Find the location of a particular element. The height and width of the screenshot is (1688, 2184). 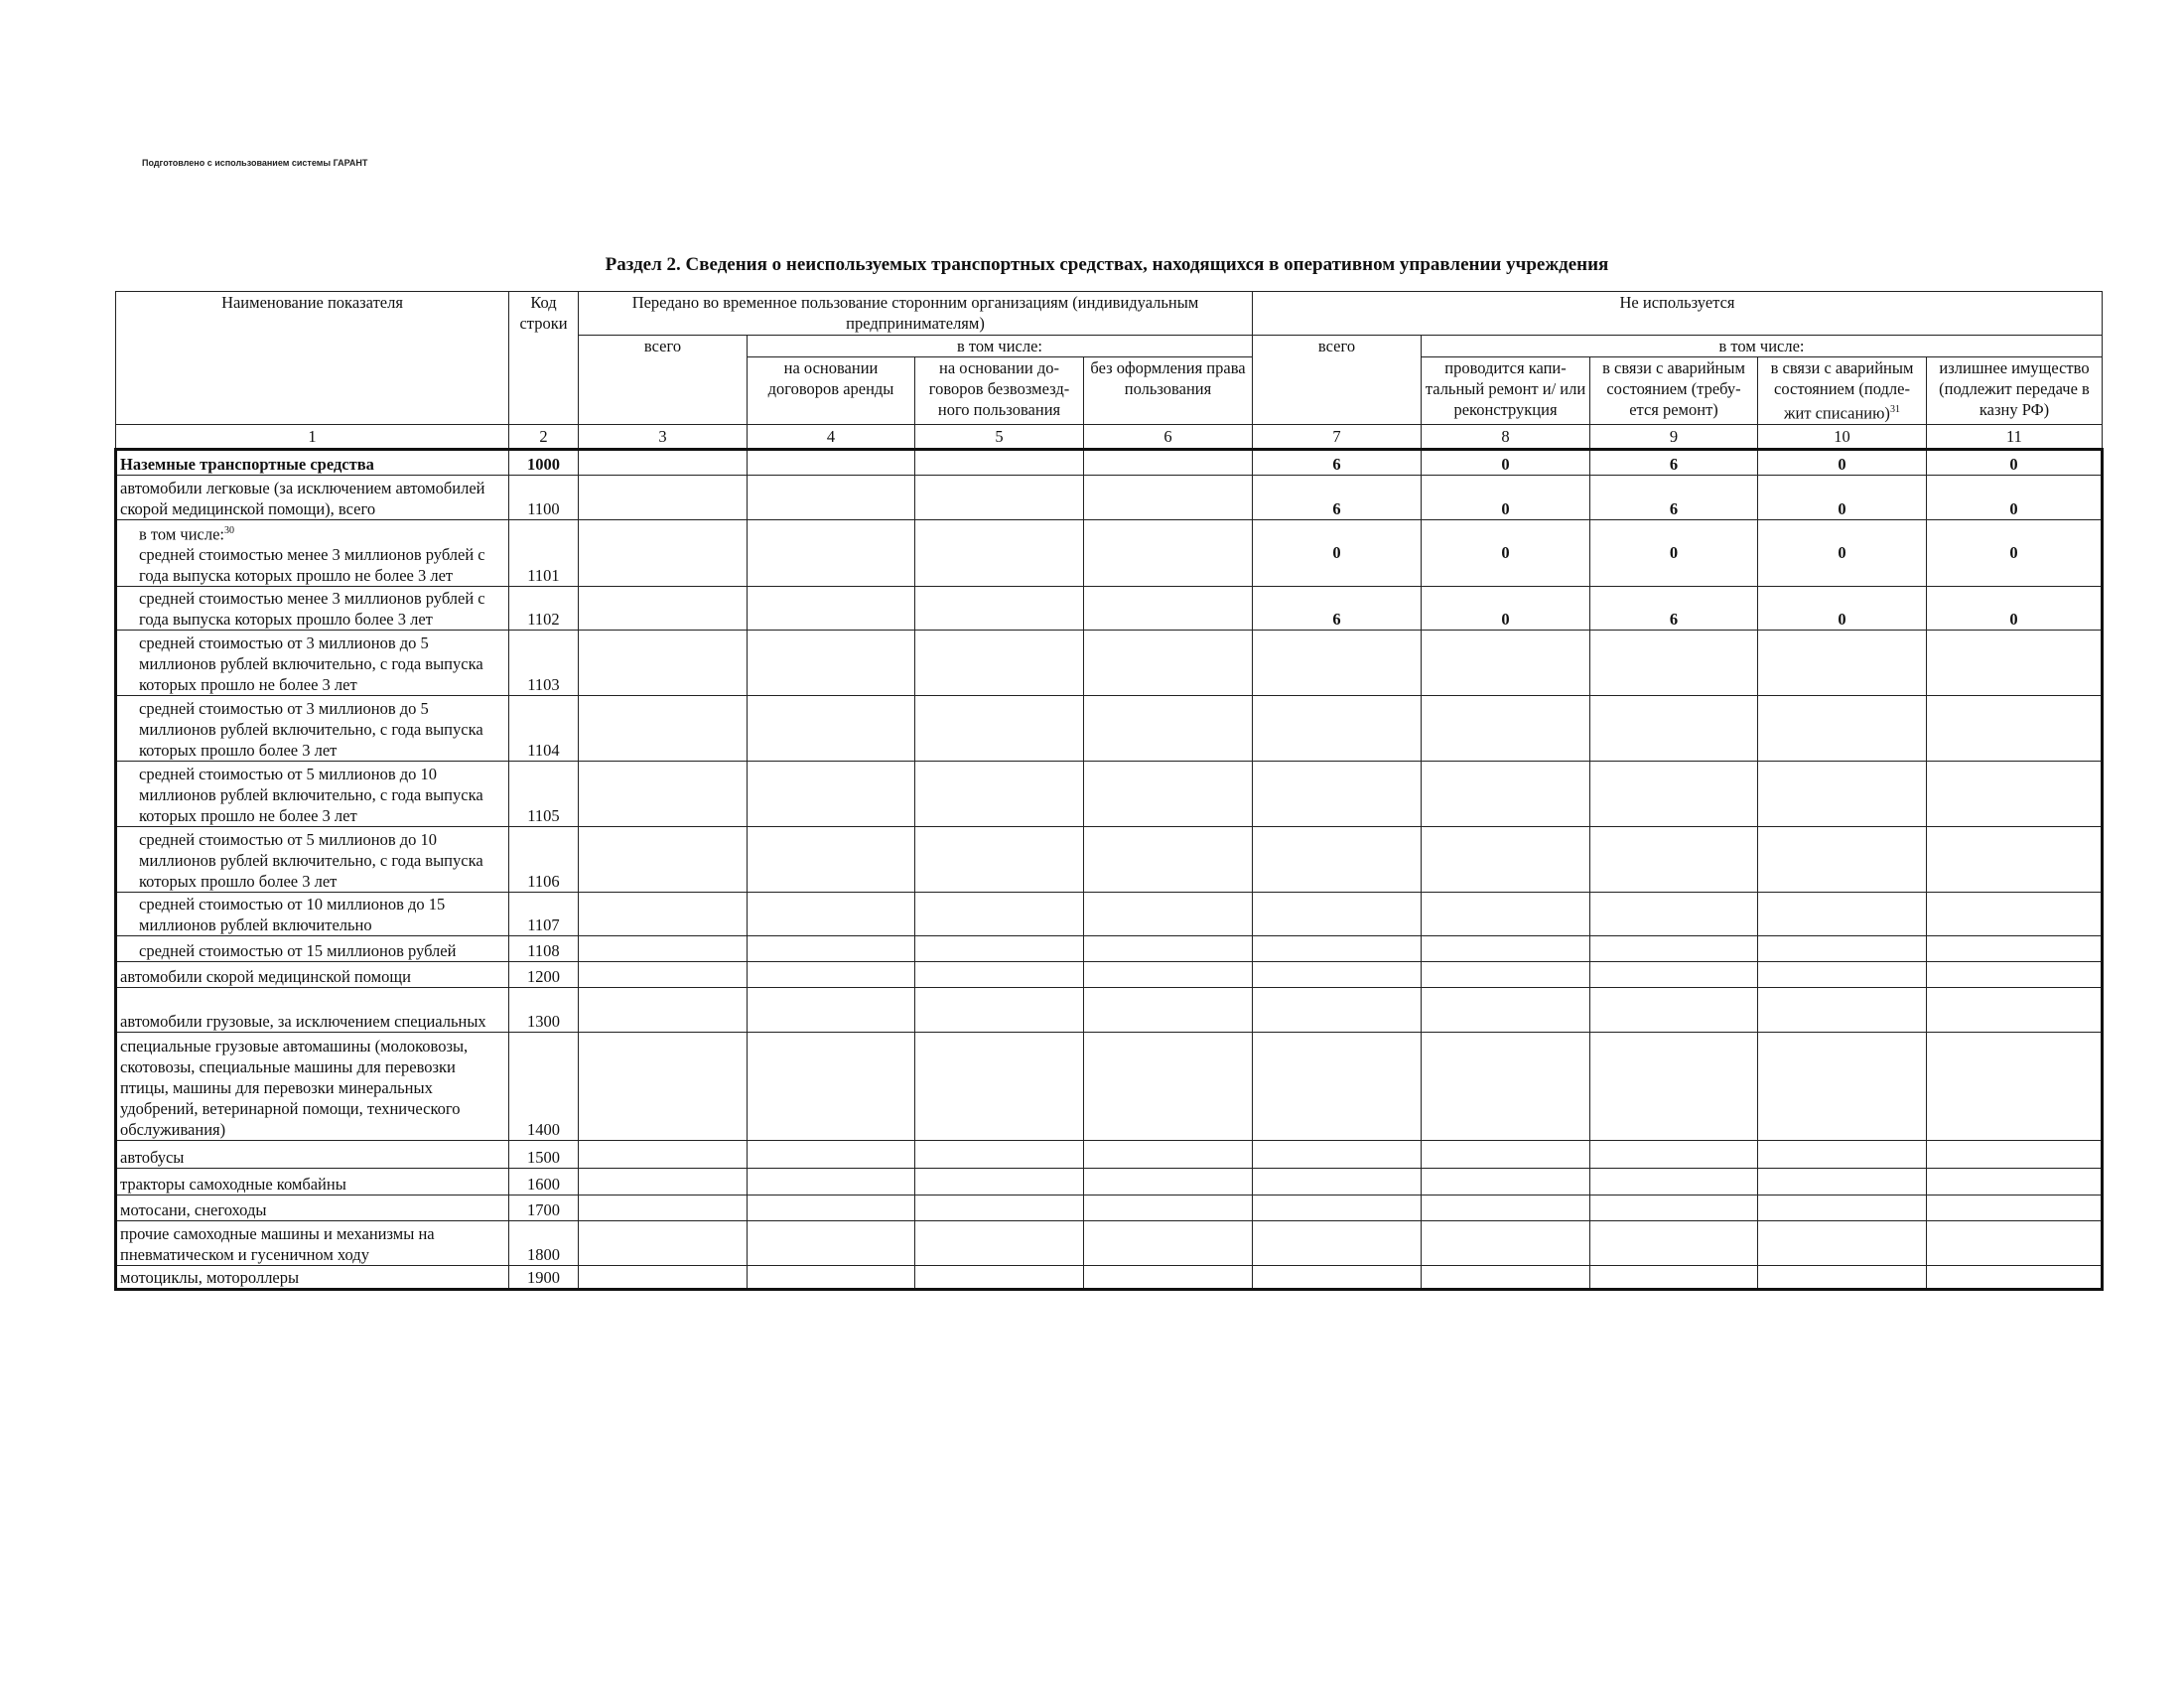

row-name: автомобили скорой медицинской помощи is located at coordinates (312, 974).